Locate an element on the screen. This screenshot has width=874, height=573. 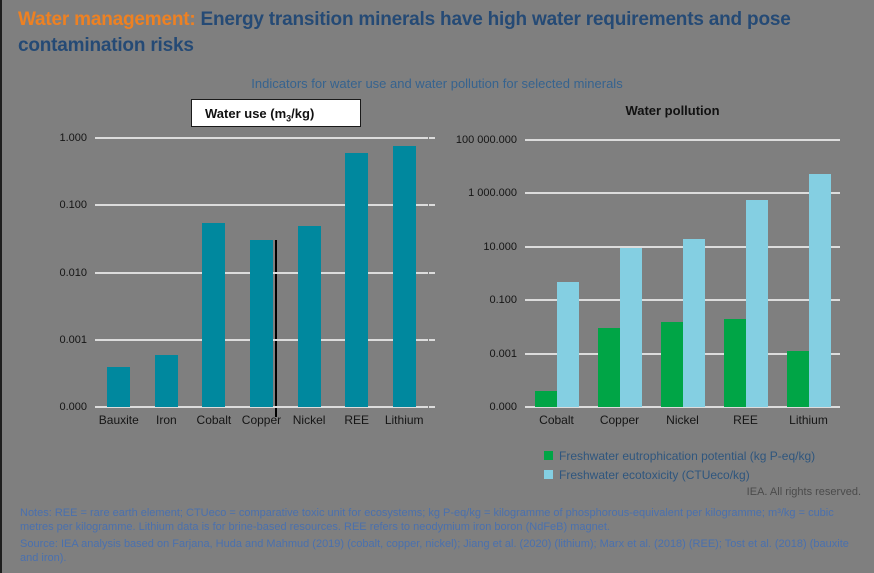
water-use-bar-bauxite is located at coordinates (119, 386).